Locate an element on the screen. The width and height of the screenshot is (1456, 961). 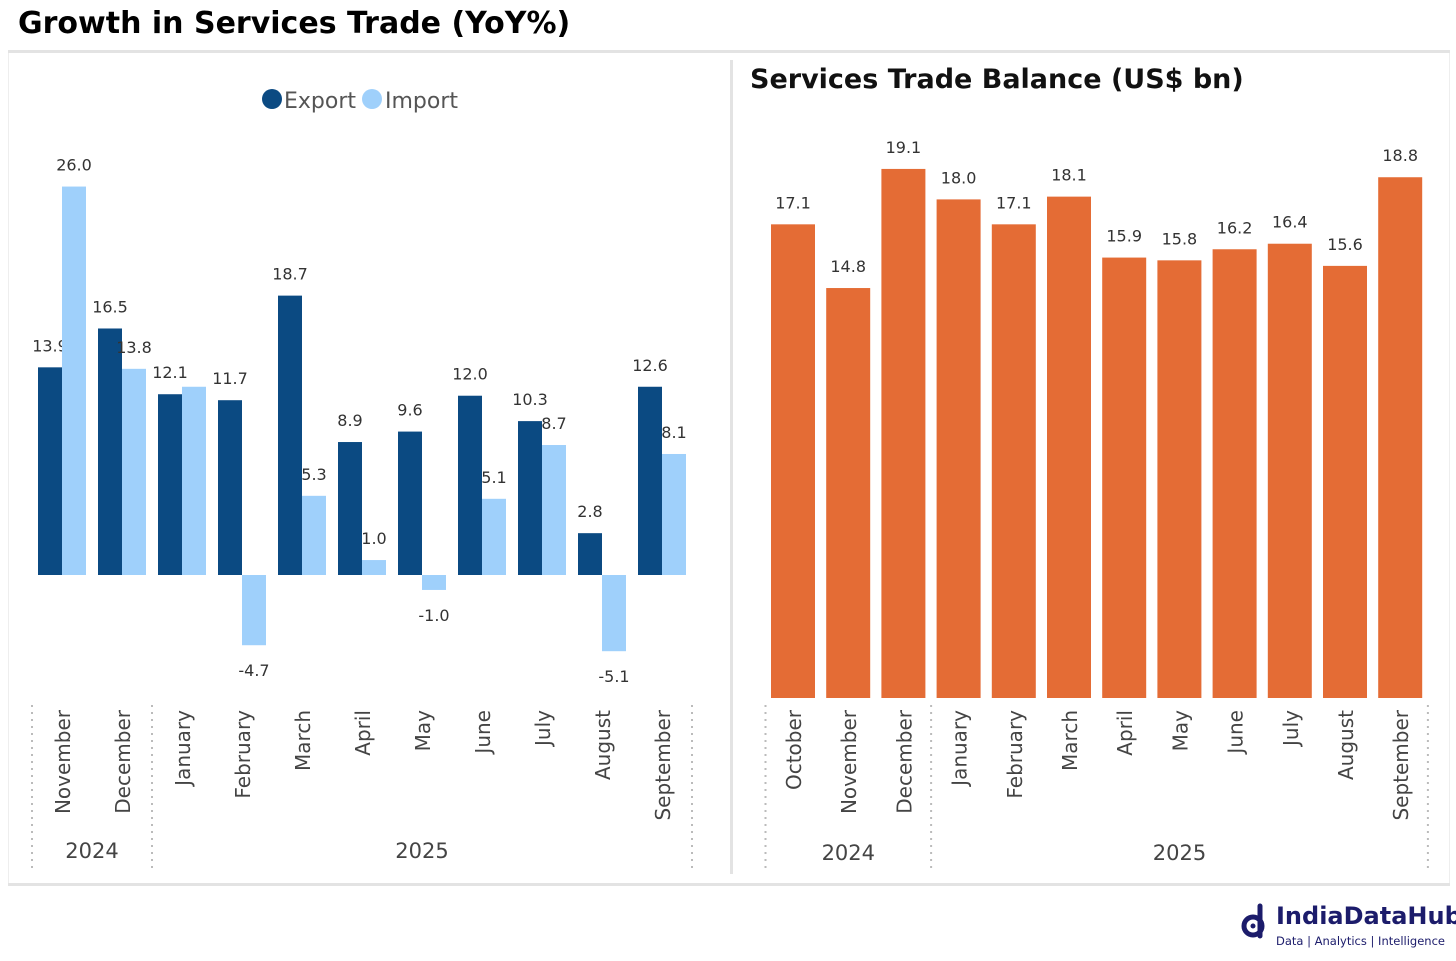
balance-bar-june is located at coordinates (1234, 473).